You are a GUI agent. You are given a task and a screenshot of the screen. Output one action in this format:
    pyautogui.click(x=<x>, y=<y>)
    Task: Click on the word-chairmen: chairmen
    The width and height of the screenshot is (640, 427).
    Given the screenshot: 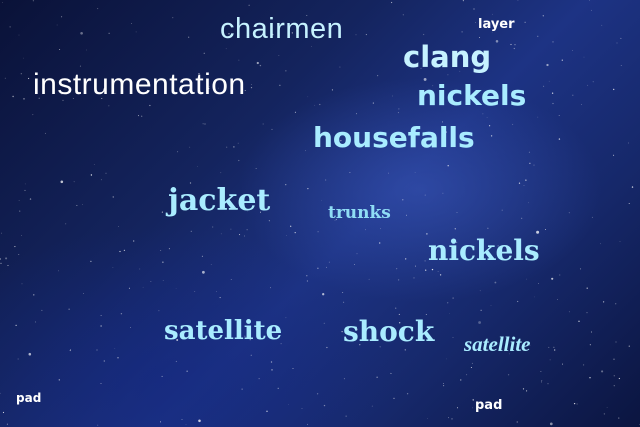 What is the action you would take?
    pyautogui.click(x=282, y=29)
    